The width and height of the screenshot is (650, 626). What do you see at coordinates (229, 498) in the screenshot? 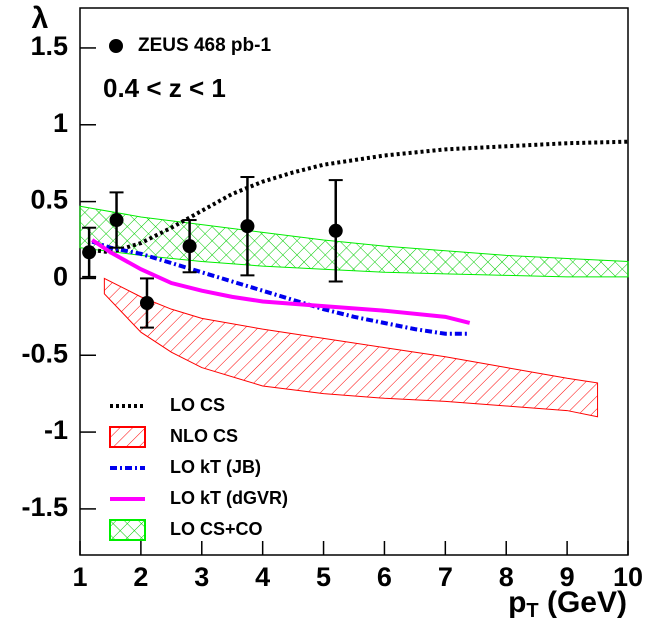
I see `legend-label: LO kT (dGVR)` at bounding box center [229, 498].